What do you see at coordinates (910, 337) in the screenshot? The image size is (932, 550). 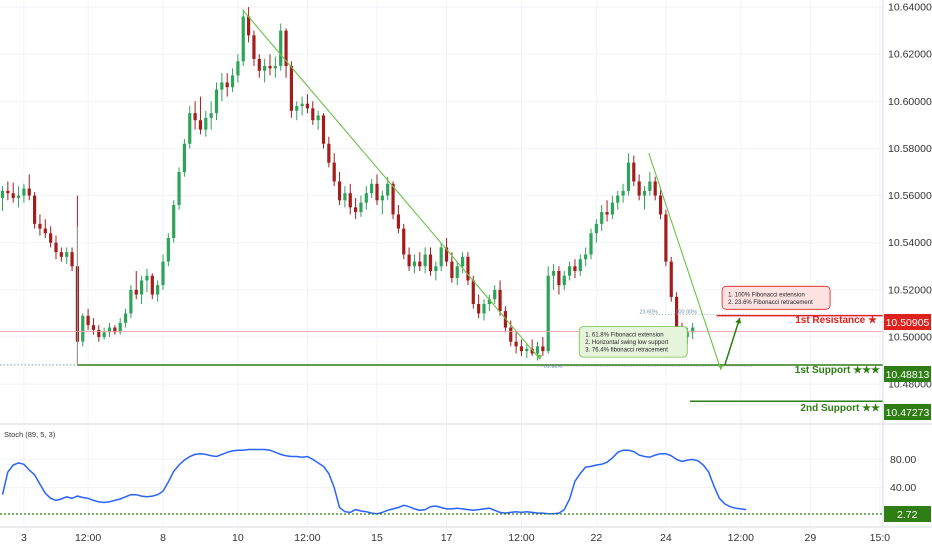 I see `price-tick-label: 10.50000` at bounding box center [910, 337].